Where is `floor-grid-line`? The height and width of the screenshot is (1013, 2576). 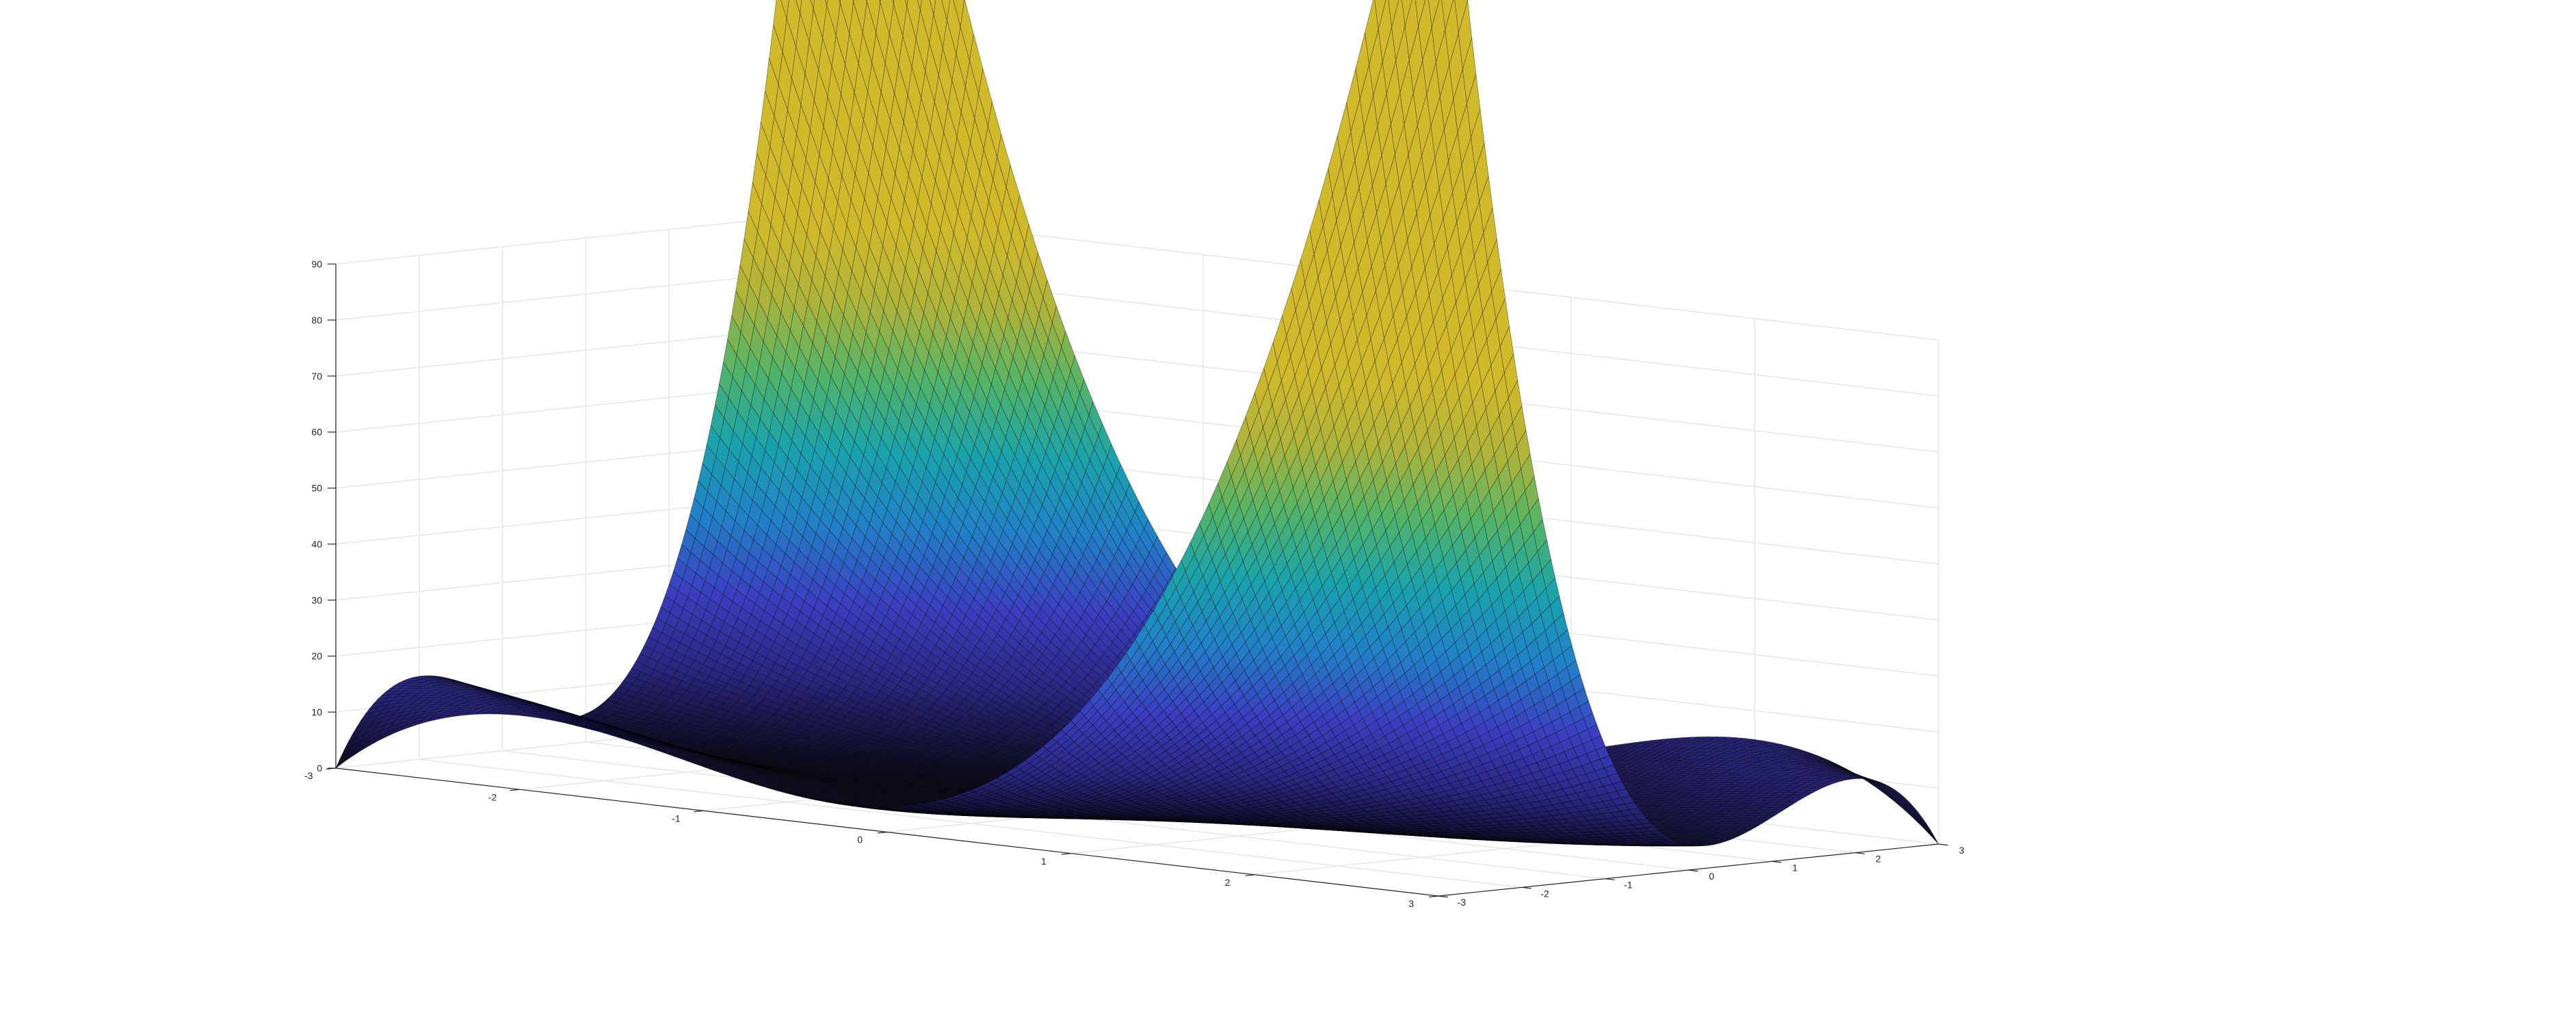 floor-grid-line is located at coordinates (970, 824).